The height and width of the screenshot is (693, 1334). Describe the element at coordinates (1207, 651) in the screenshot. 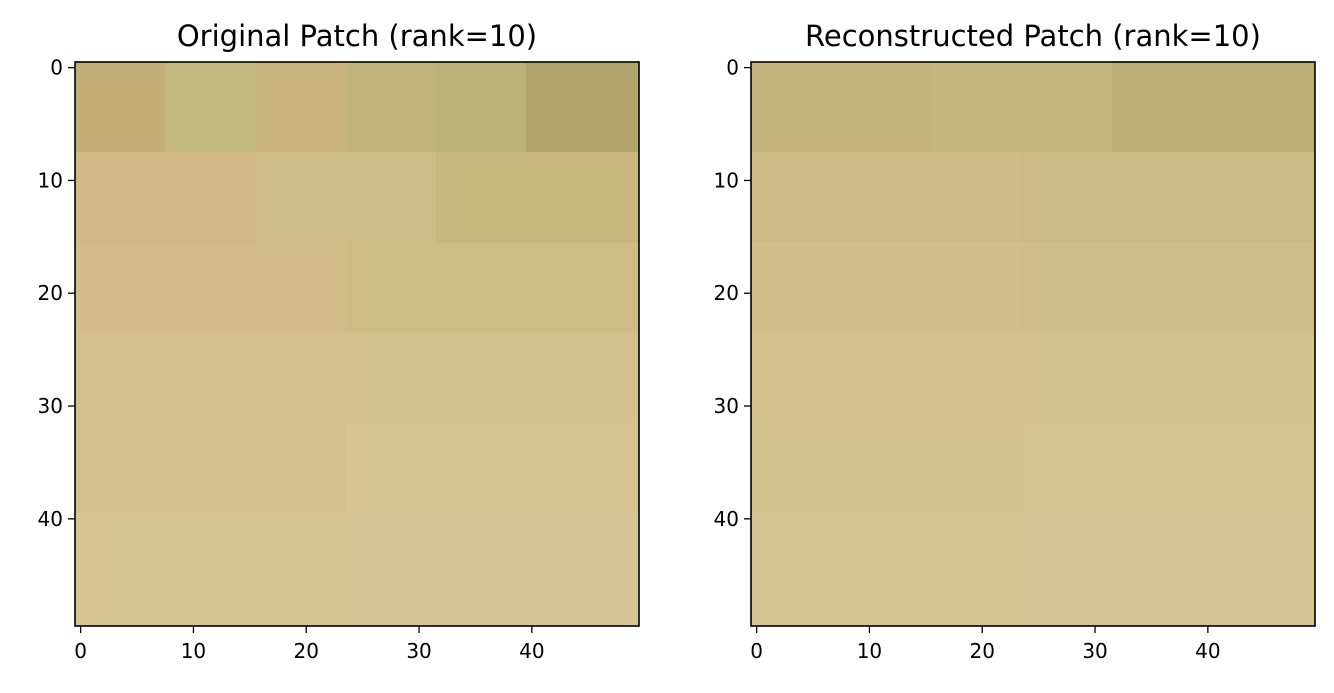

I see `reconstructed-x-tick-label: 40` at that location.